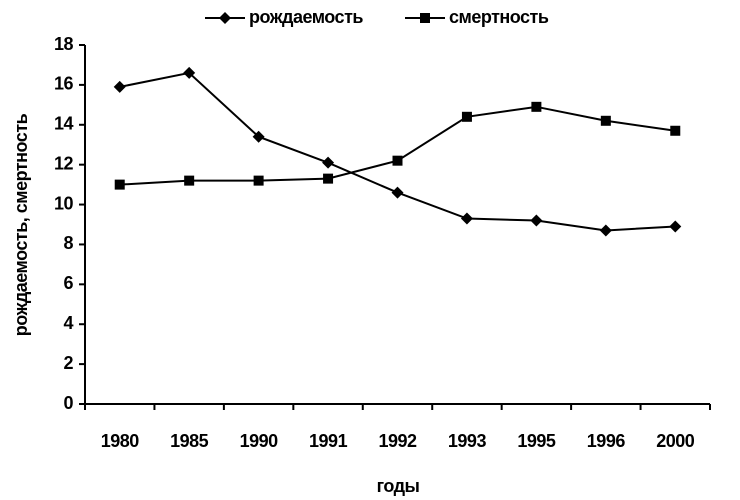  Describe the element at coordinates (328, 441) in the screenshot. I see `x-tick-label: 1991` at that location.